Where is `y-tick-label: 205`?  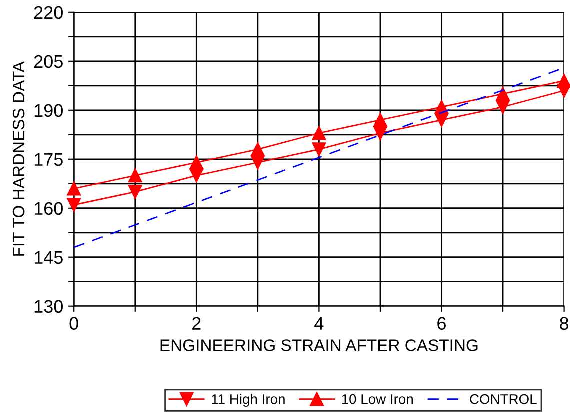 y-tick-label: 205 is located at coordinates (48, 61).